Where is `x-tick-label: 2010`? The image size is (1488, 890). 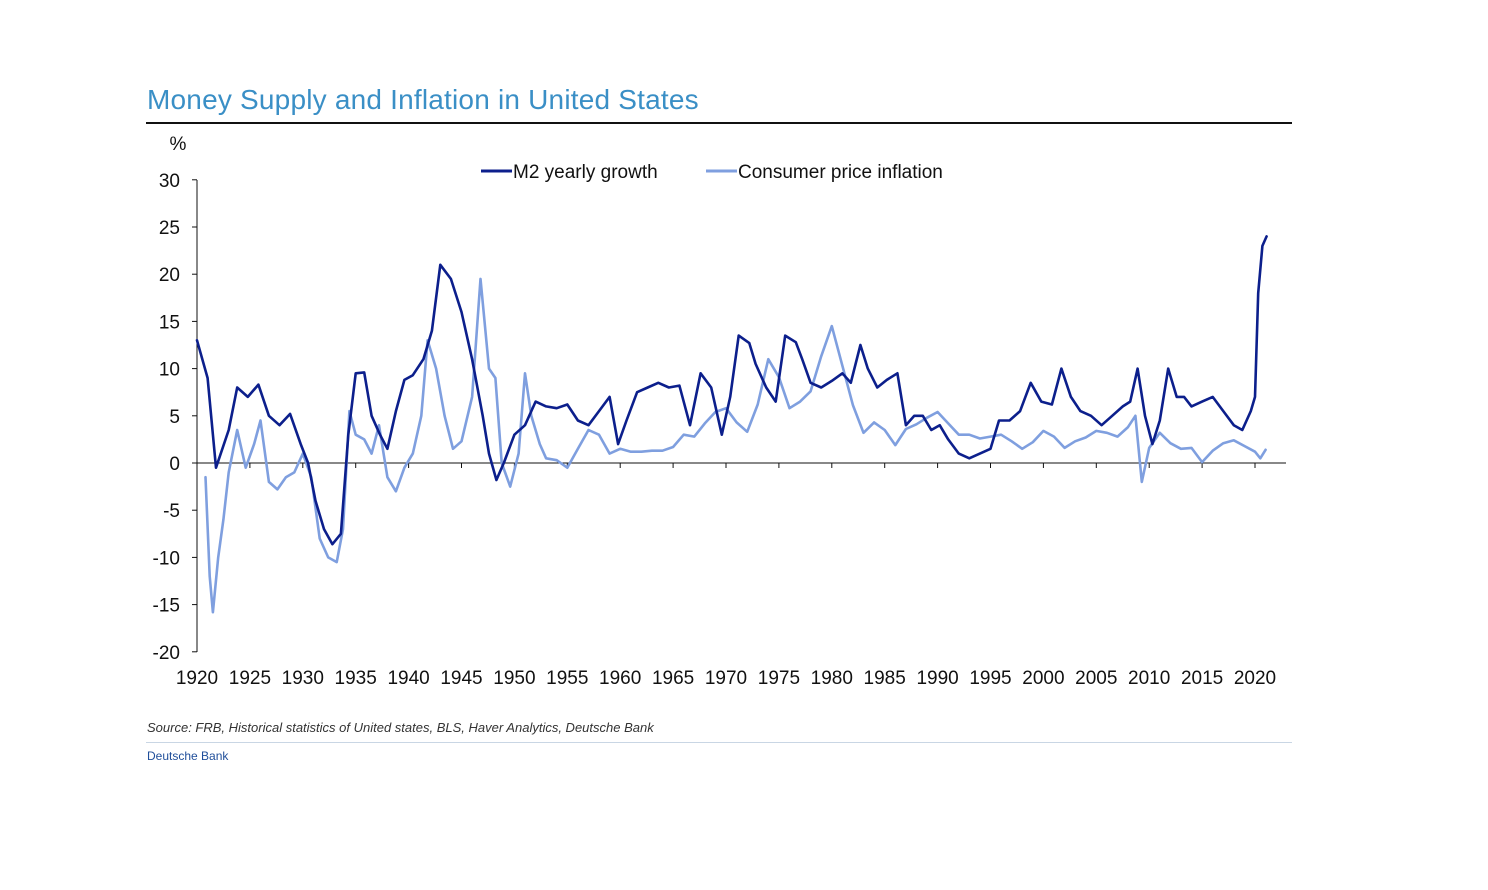
x-tick-label: 2010 is located at coordinates (1149, 678).